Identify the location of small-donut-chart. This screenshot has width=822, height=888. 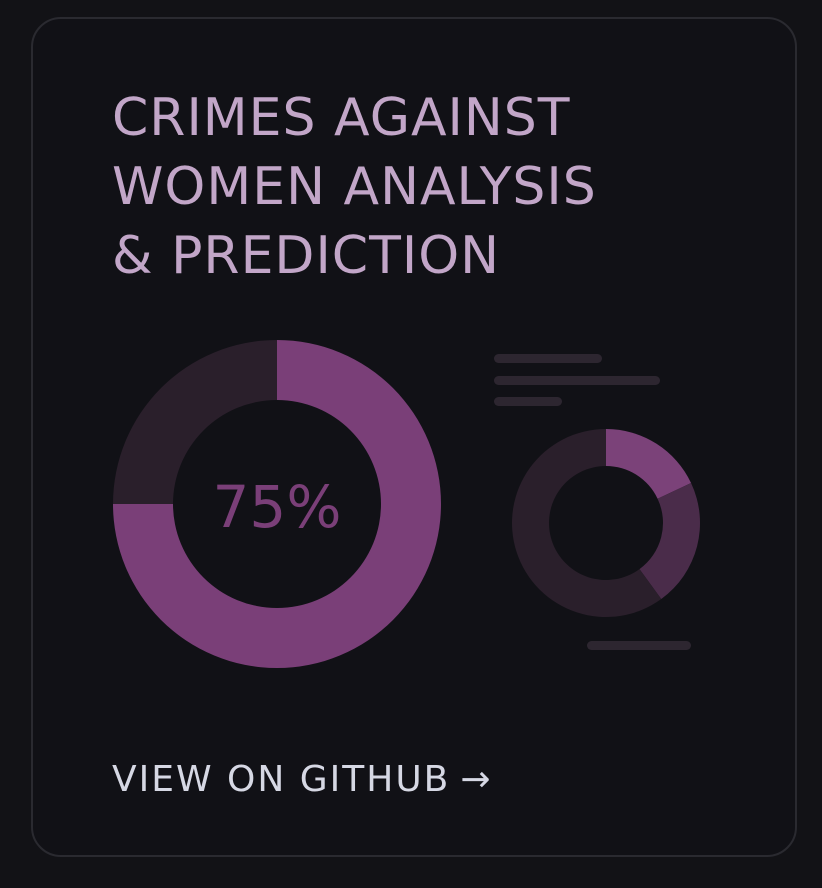
(606, 523).